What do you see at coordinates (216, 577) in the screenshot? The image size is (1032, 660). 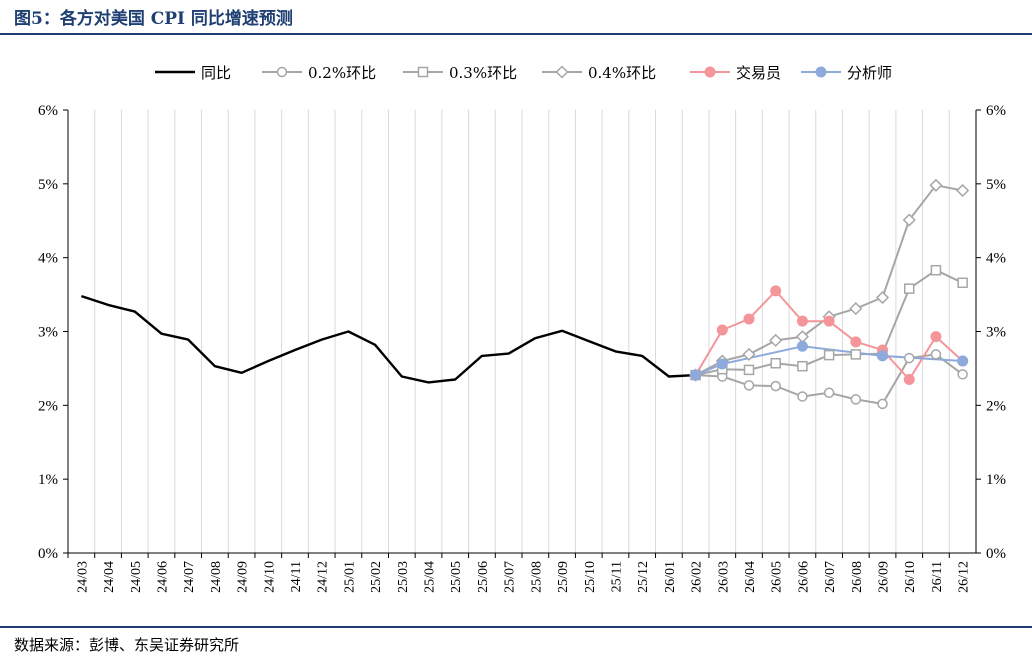 I see `x-tick-label: 24/08` at bounding box center [216, 577].